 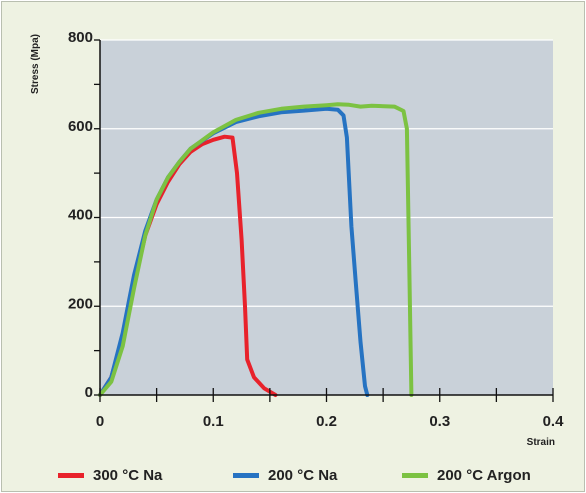 What do you see at coordinates (326, 421) in the screenshot?
I see `x-tick-label: 0.2` at bounding box center [326, 421].